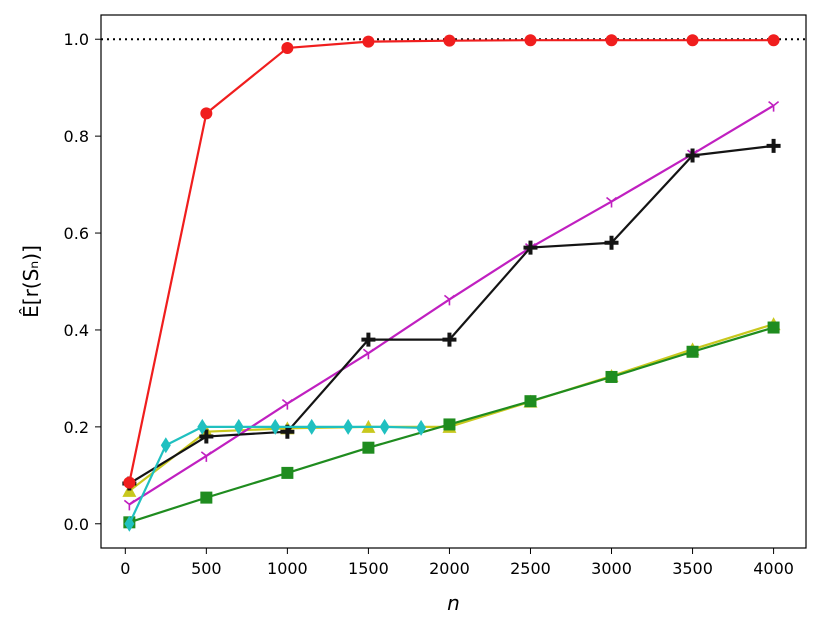 This screenshot has height=628, width=831. I want to click on x-tick-label: 4000, so click(773, 568).